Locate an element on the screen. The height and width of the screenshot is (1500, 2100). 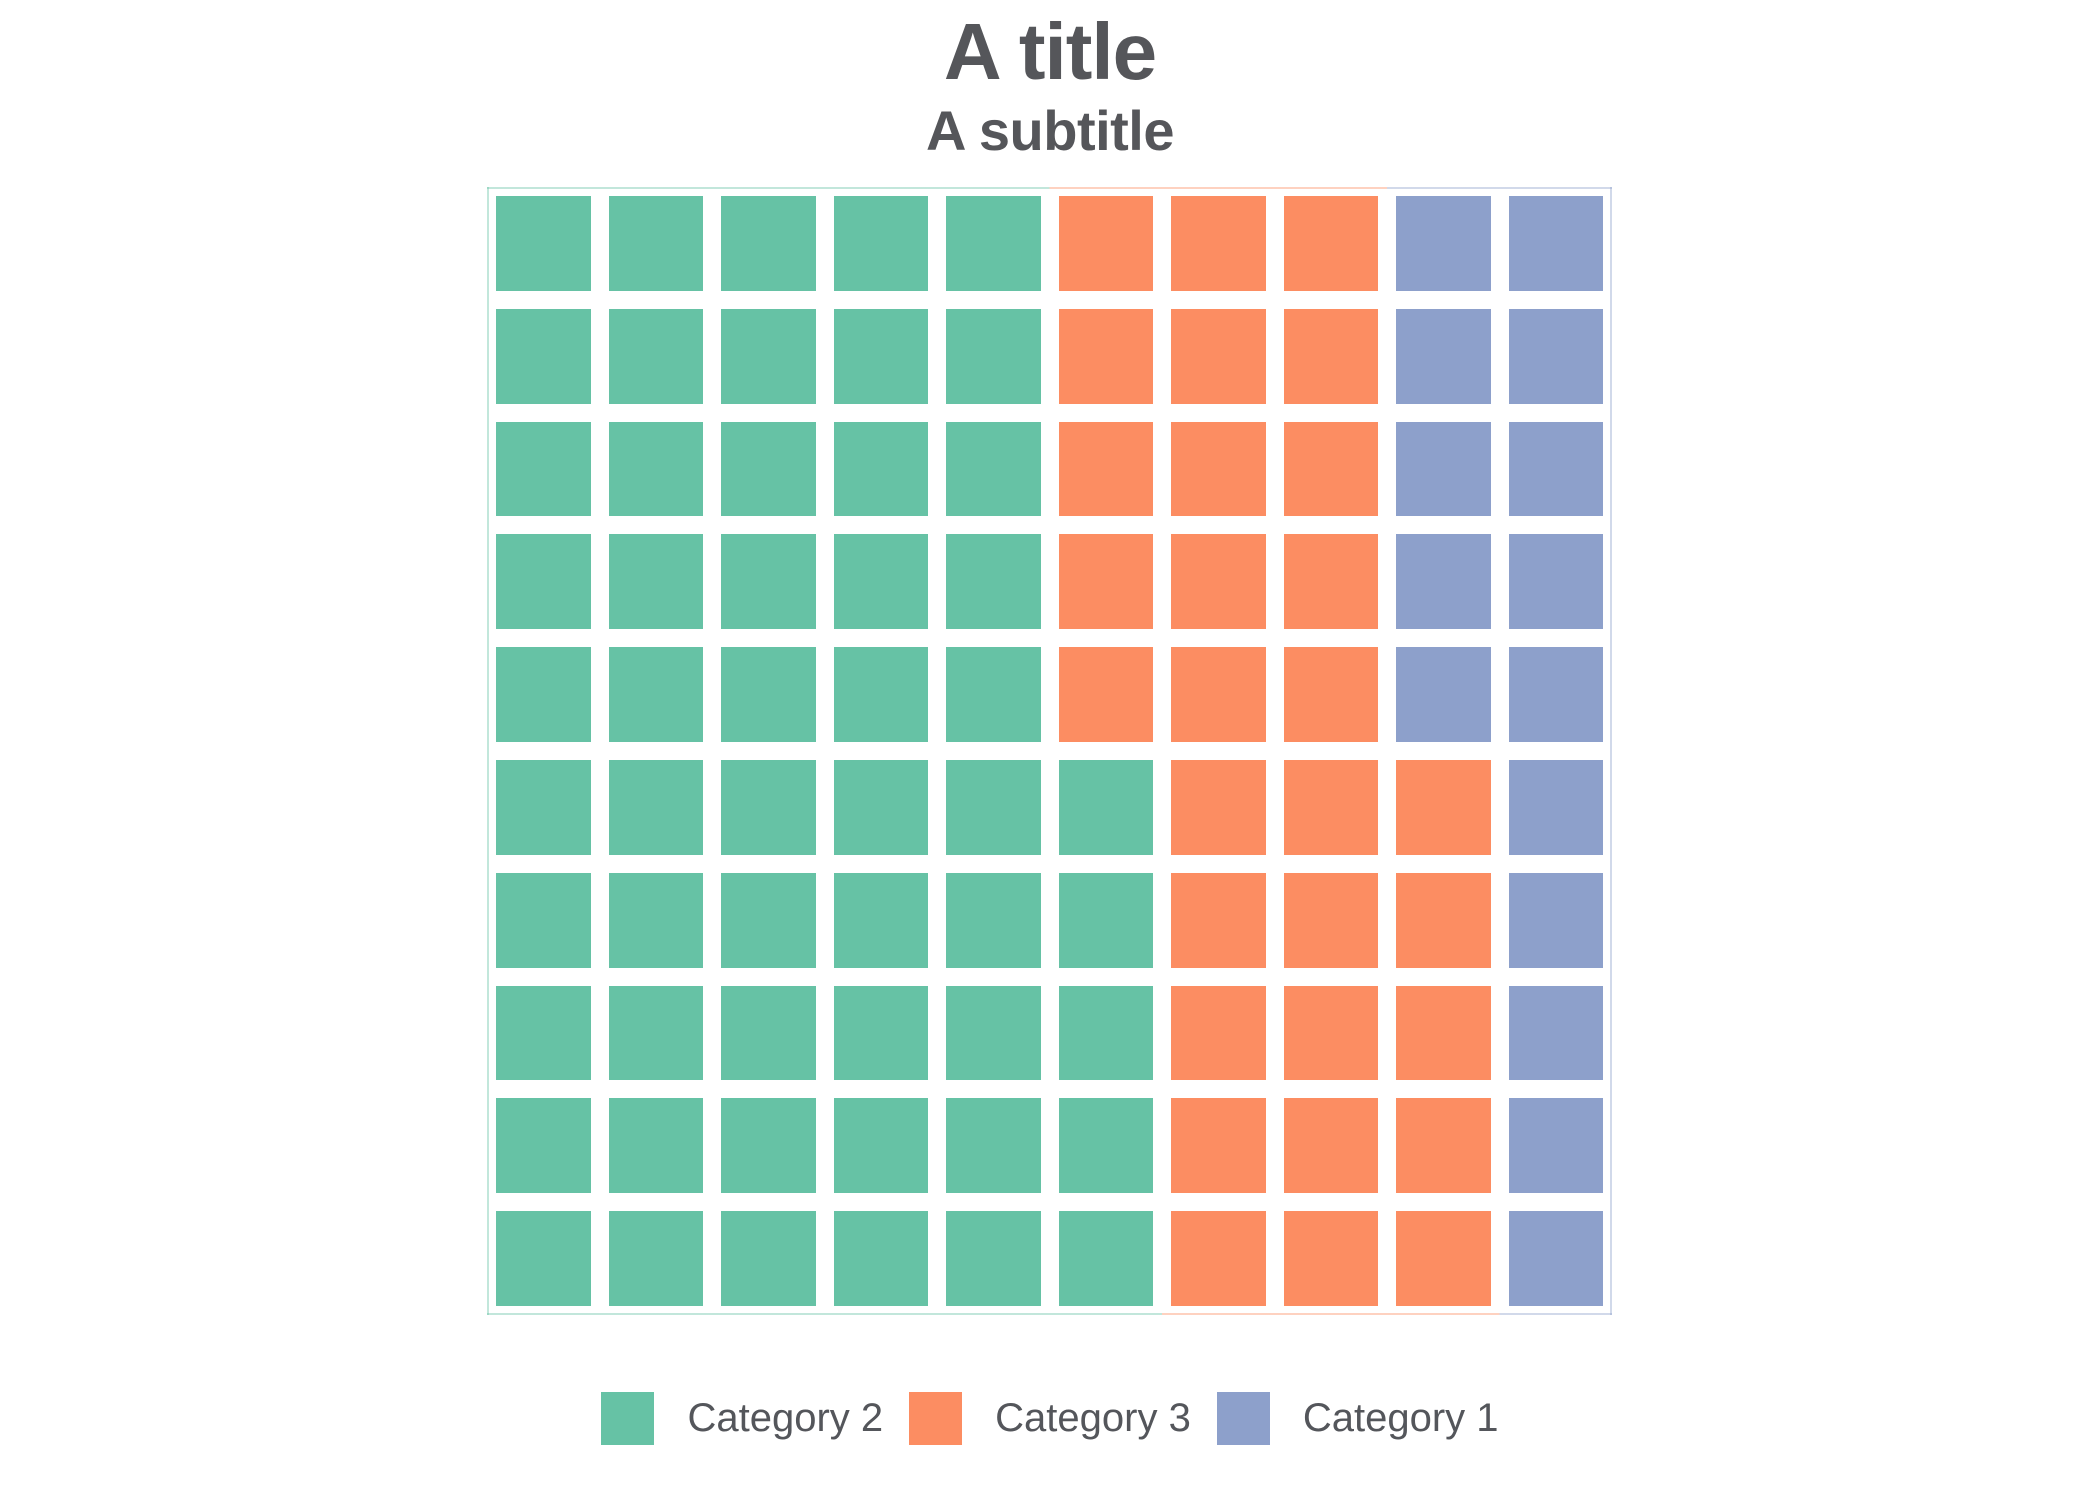
legend-item-category-2: Category 2 is located at coordinates (742, 1418).